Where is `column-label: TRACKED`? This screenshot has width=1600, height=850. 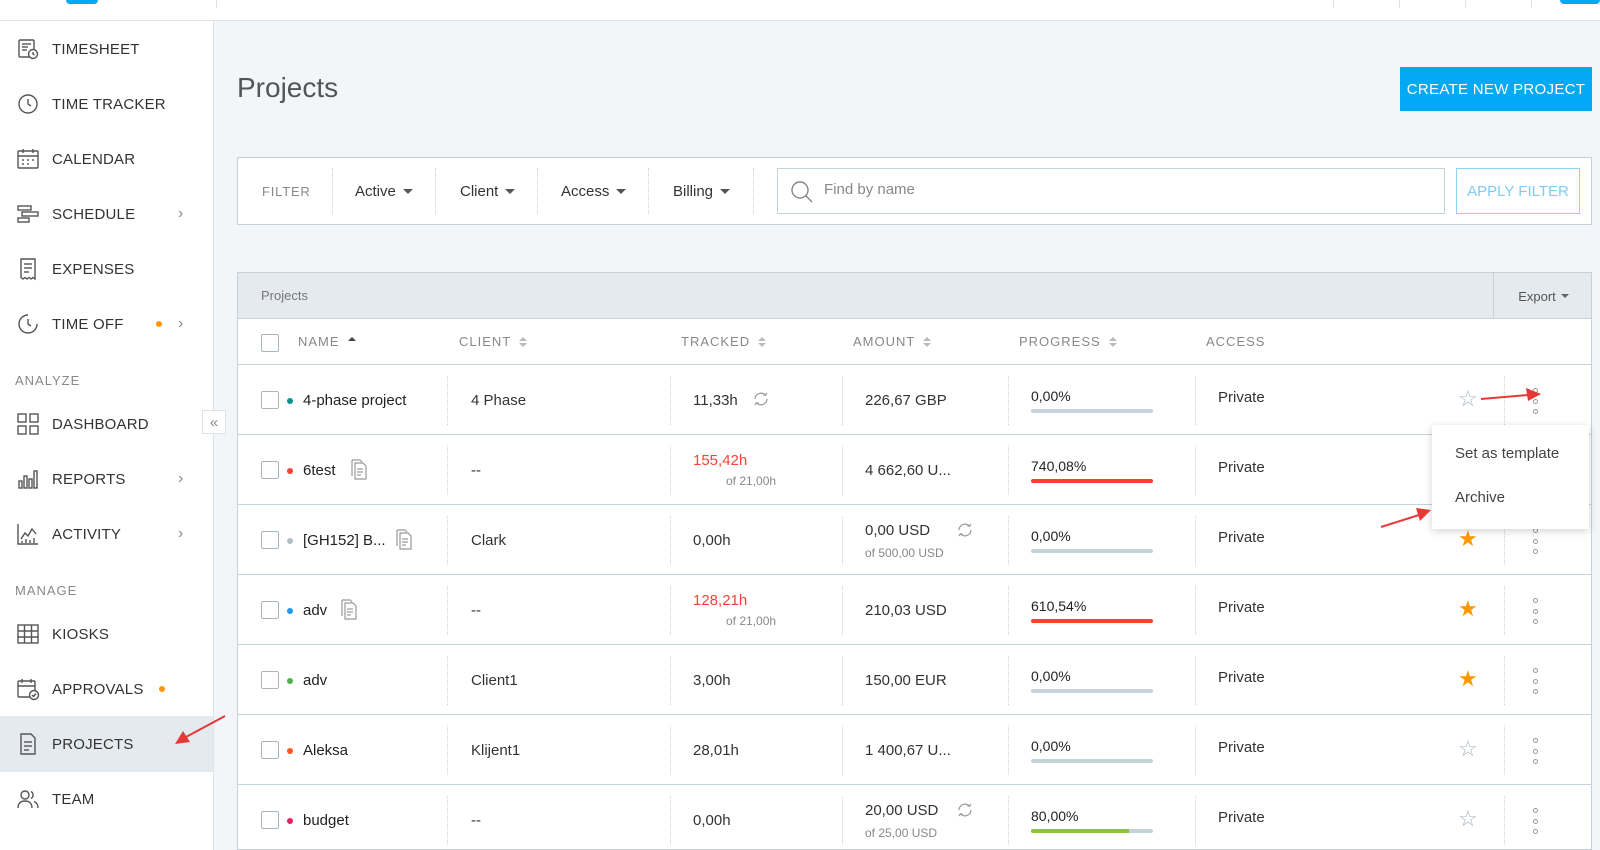 column-label: TRACKED is located at coordinates (716, 341).